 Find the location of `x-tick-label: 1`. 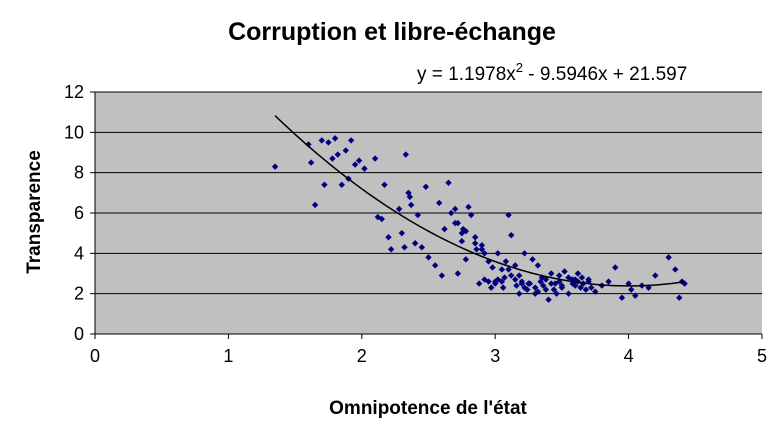

x-tick-label: 1 is located at coordinates (228, 356).